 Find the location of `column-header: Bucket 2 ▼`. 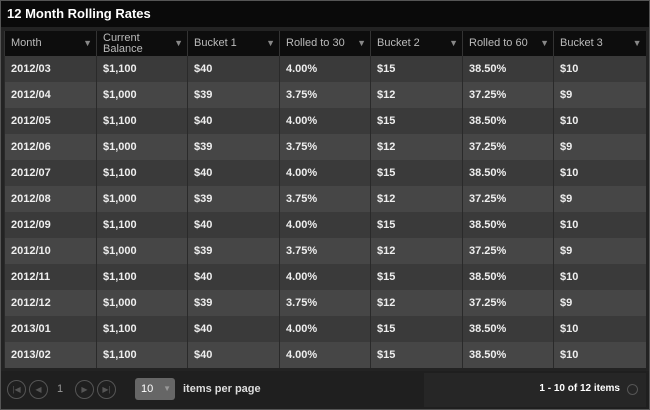

column-header: Bucket 2 ▼ is located at coordinates (416, 43).